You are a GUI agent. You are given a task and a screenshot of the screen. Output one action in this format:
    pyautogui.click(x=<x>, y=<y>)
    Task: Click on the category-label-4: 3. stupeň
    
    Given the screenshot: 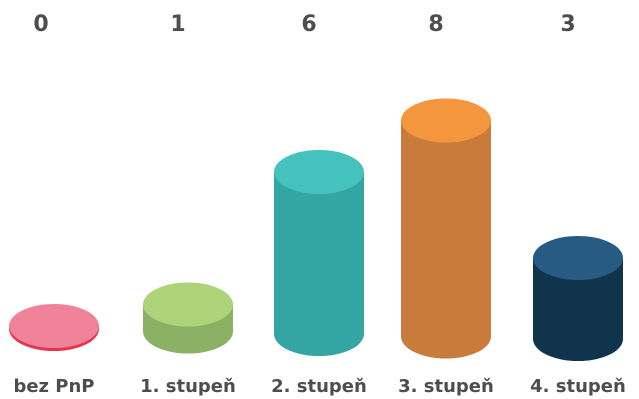 What is the action you would take?
    pyautogui.click(x=446, y=386)
    